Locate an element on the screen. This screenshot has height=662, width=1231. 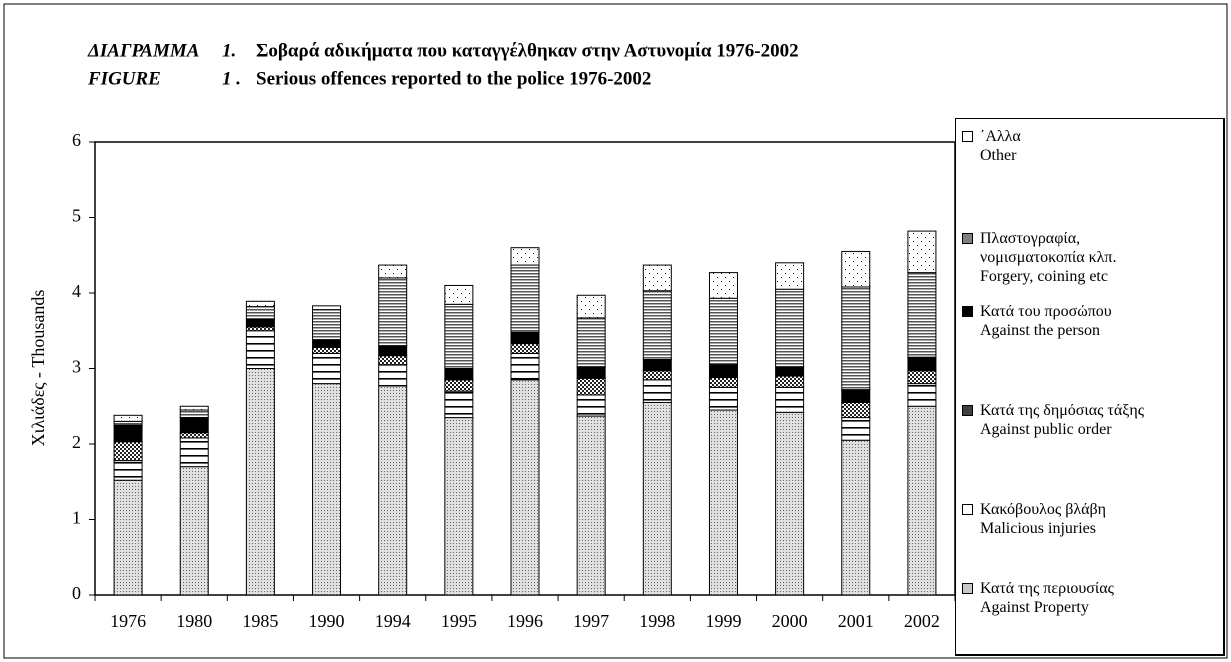
legend-item: Κατά της περιουσίας Against Property is located at coordinates (1038, 598).